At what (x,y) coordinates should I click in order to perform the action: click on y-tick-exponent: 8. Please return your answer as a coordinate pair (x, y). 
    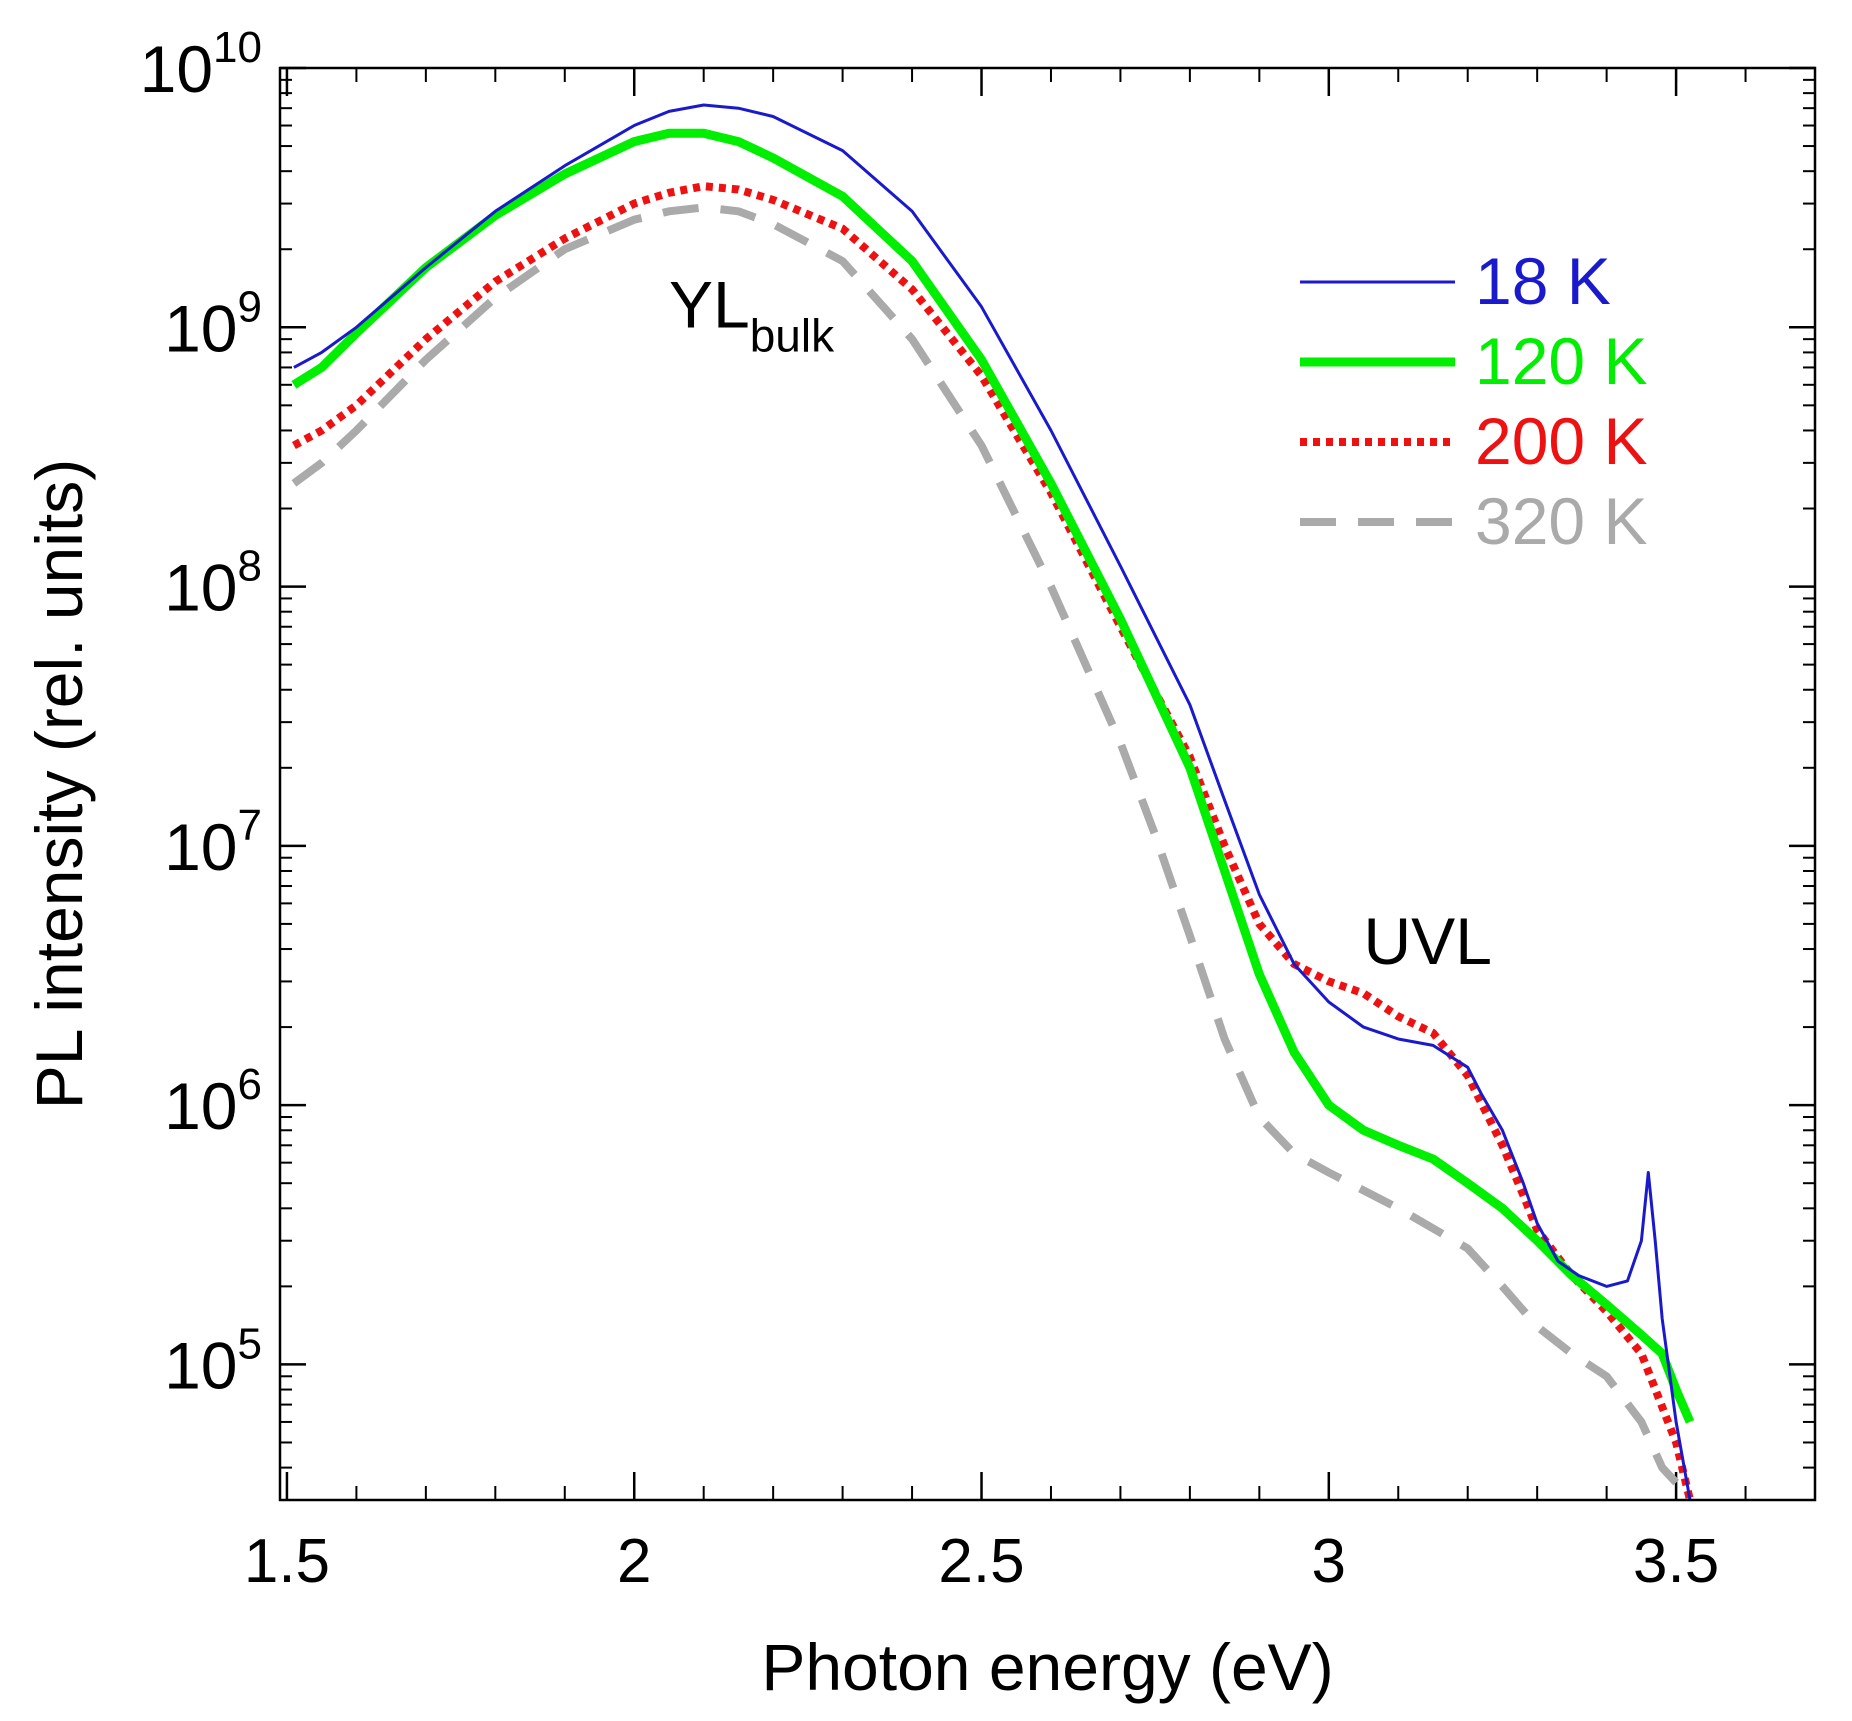
    Looking at the image, I should click on (250, 566).